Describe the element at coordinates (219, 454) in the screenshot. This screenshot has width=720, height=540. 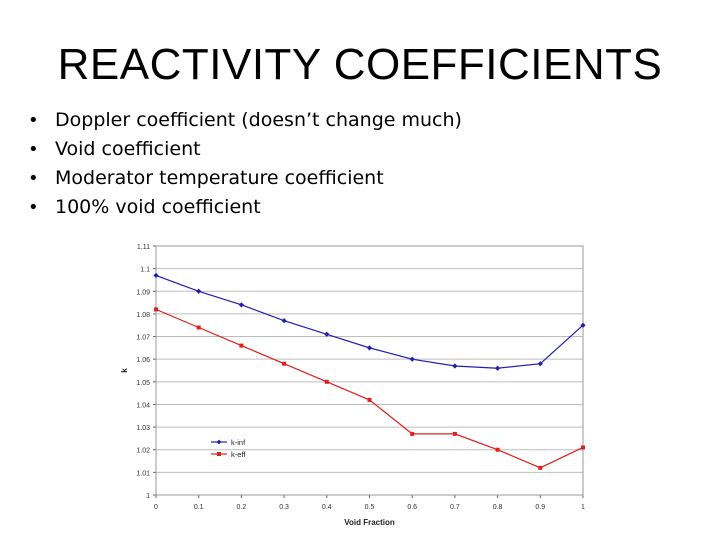
I see `legend-marker` at that location.